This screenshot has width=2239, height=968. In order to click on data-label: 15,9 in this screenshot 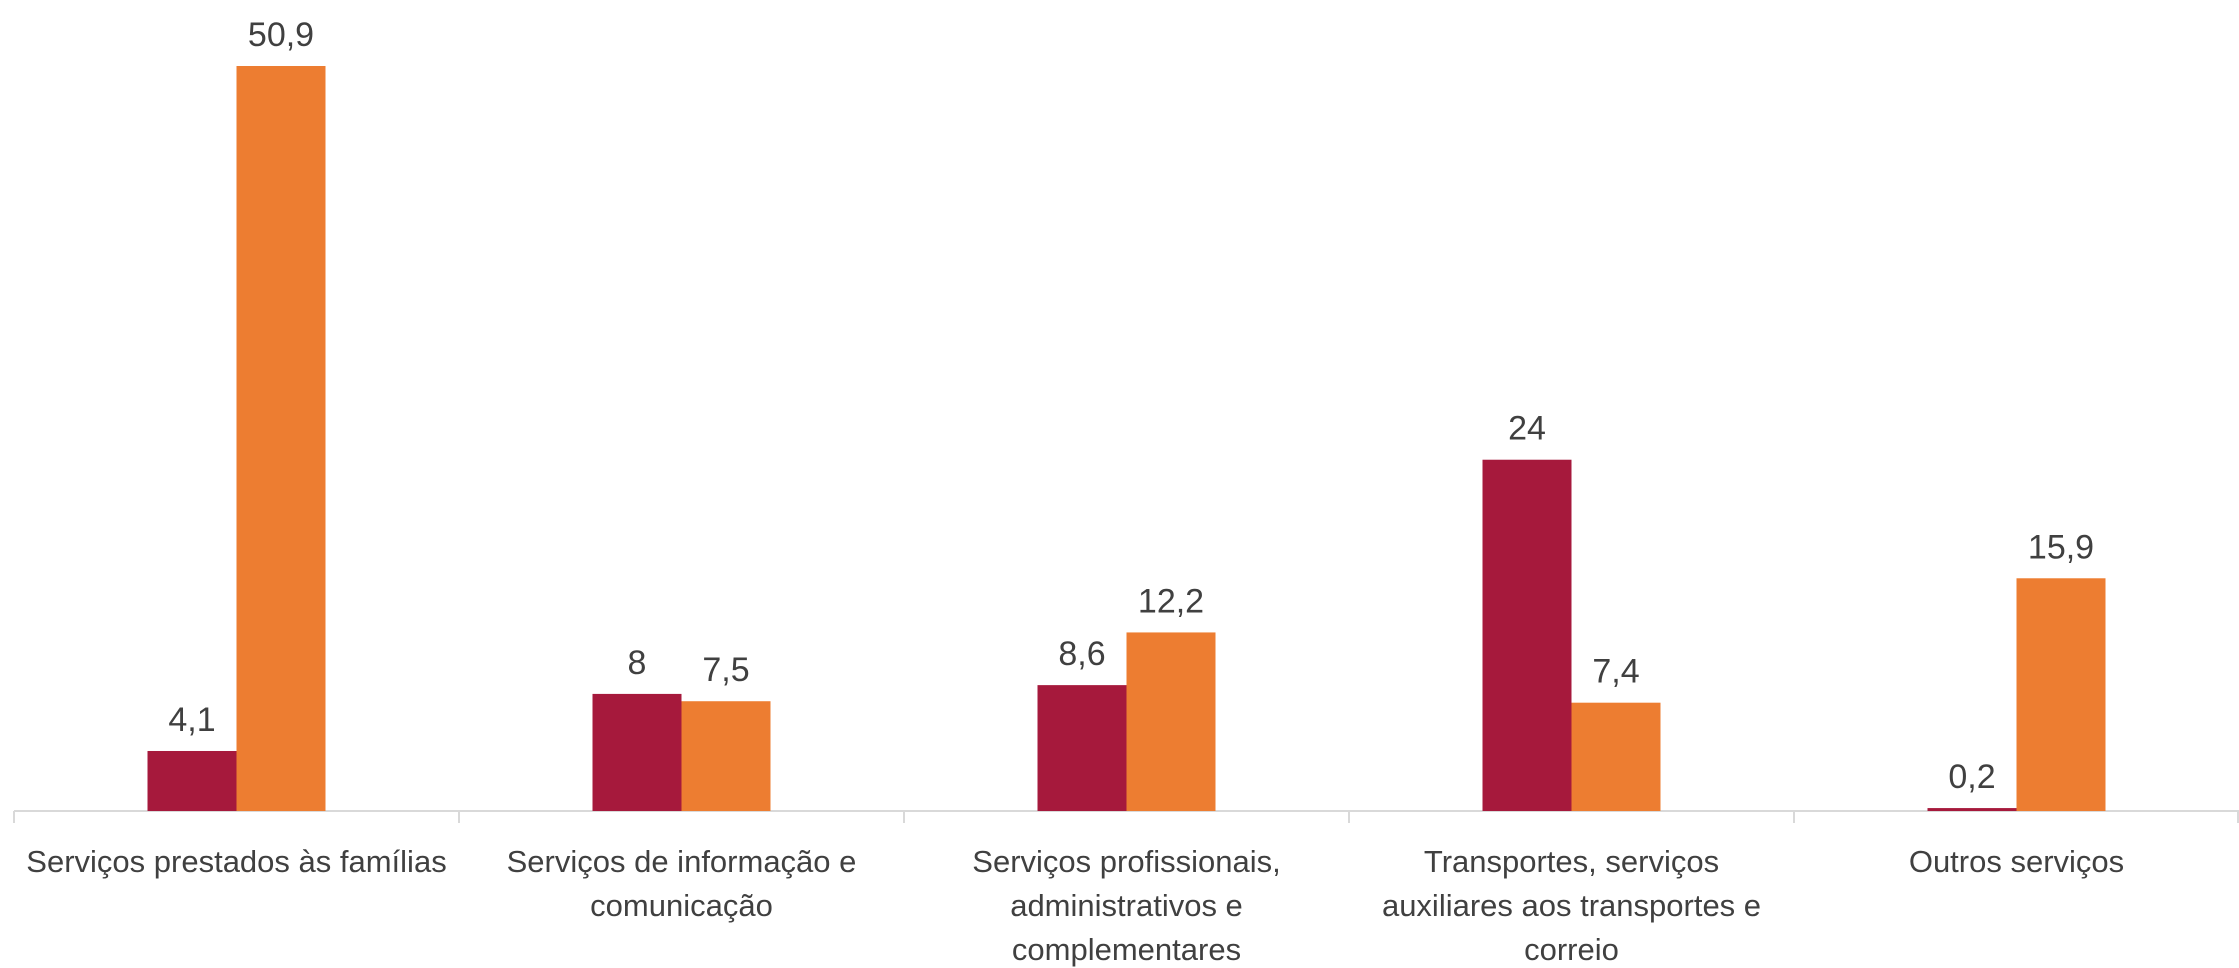, I will do `click(2061, 547)`.